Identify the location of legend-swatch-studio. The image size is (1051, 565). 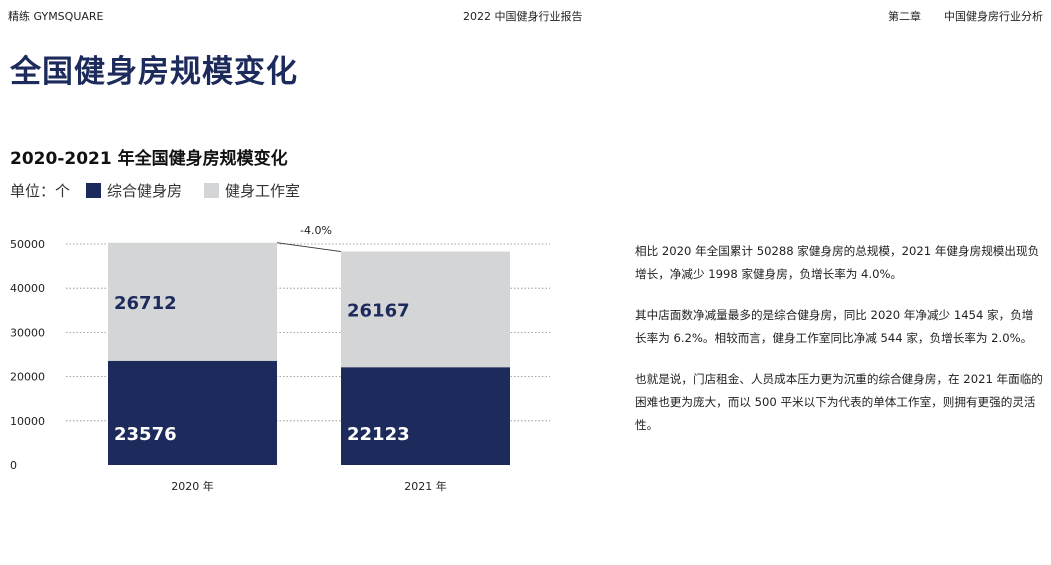
(212, 190).